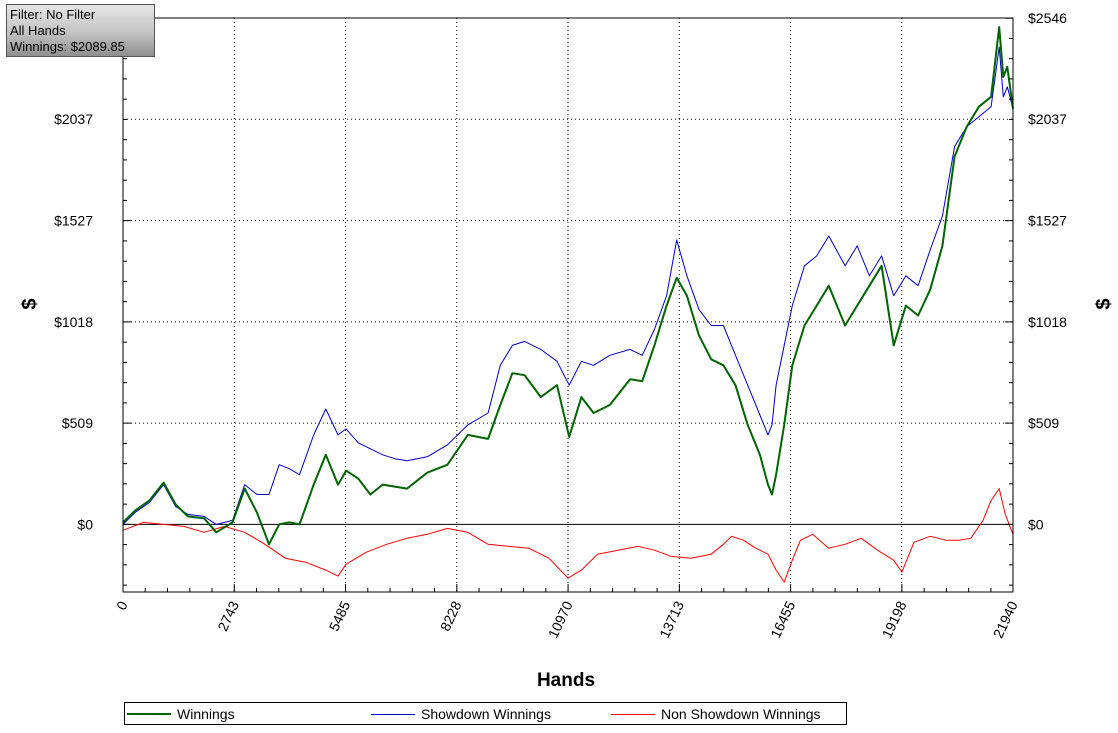  I want to click on y-tick-label-left: $0, so click(85, 524).